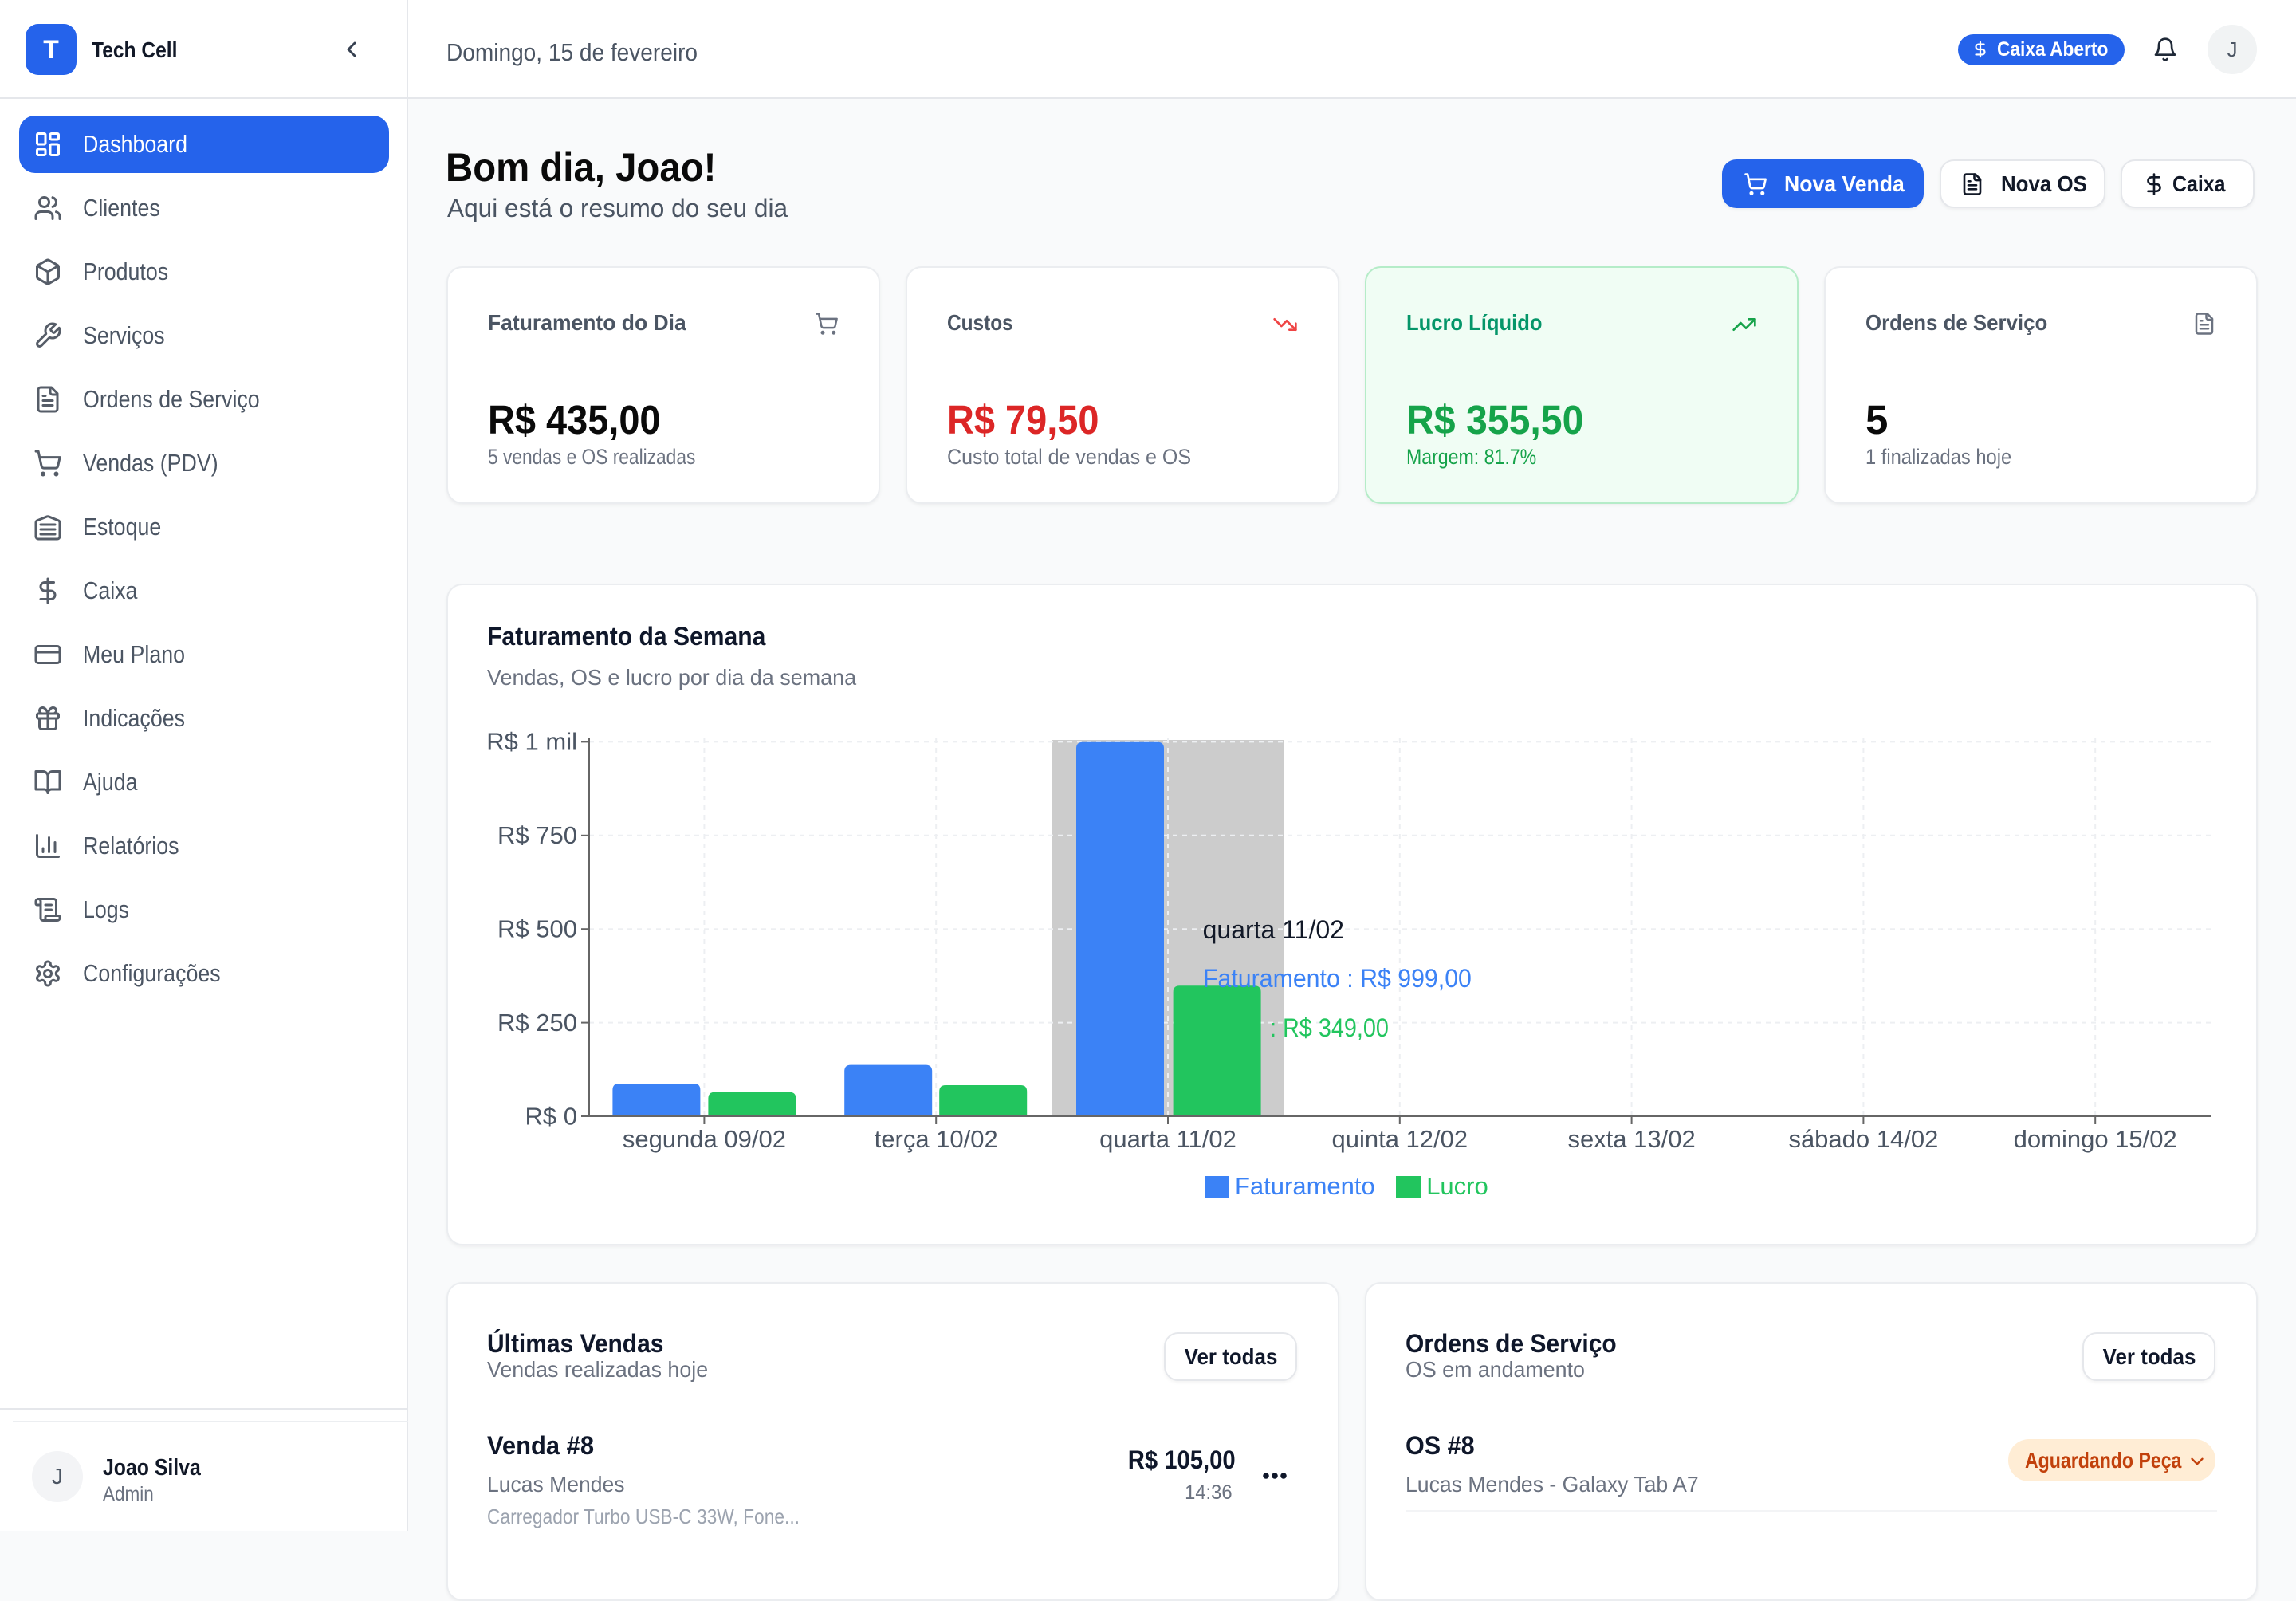  I want to click on svg-text: sexta 13/02, so click(1631, 1139).